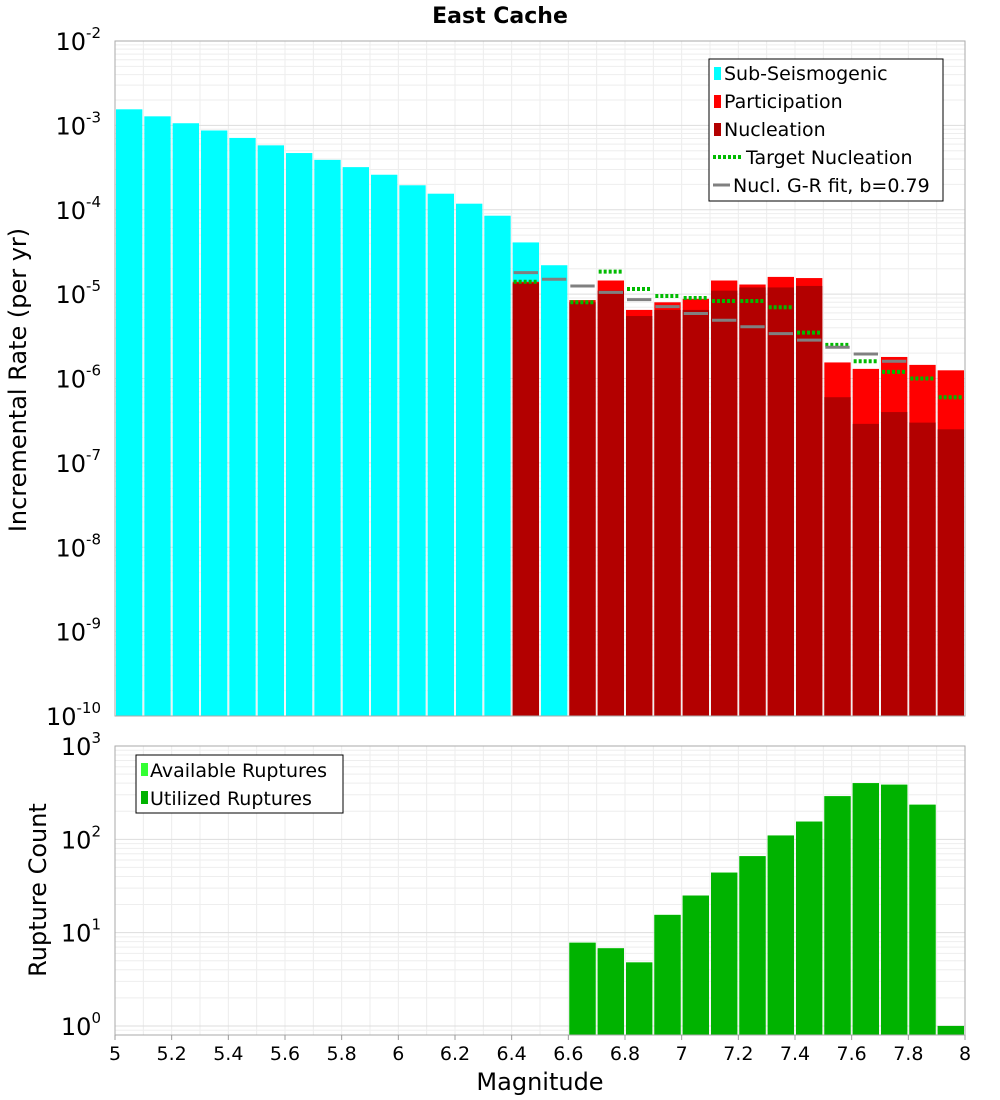 Image resolution: width=1000 pixels, height=1100 pixels. I want to click on x-tick-label: 5.2, so click(172, 1054).